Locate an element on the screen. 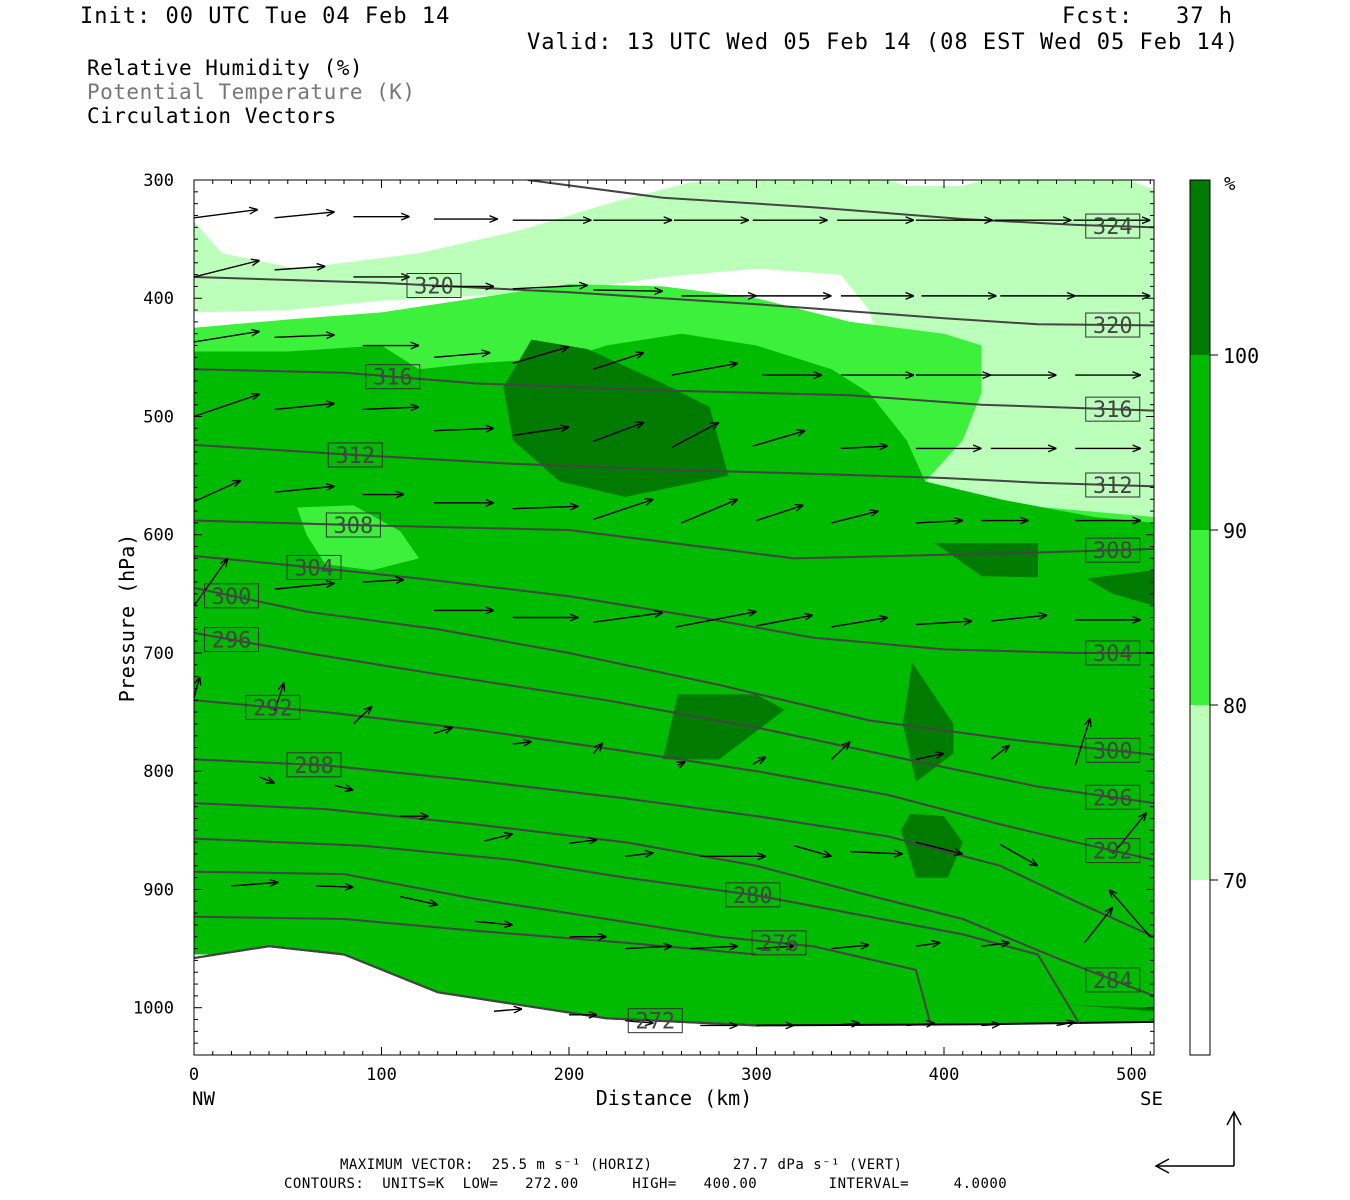  contour-label: 288 is located at coordinates (314, 765).